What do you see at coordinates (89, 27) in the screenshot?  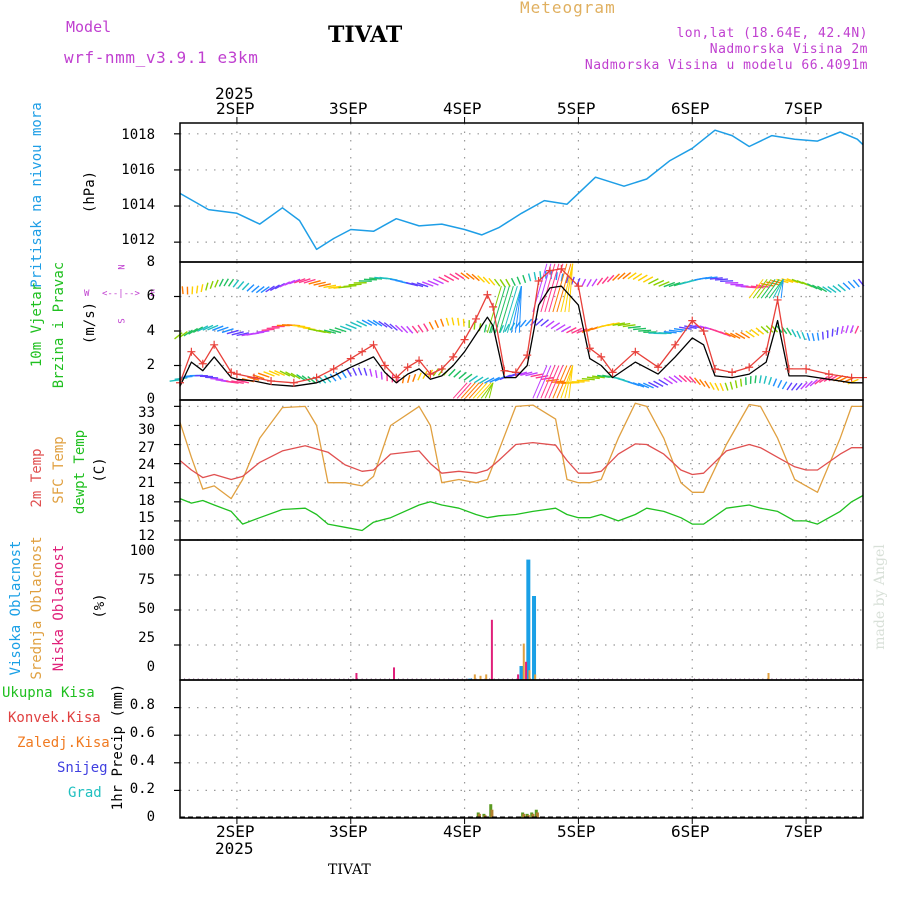 I see `model-label: Model` at bounding box center [89, 27].